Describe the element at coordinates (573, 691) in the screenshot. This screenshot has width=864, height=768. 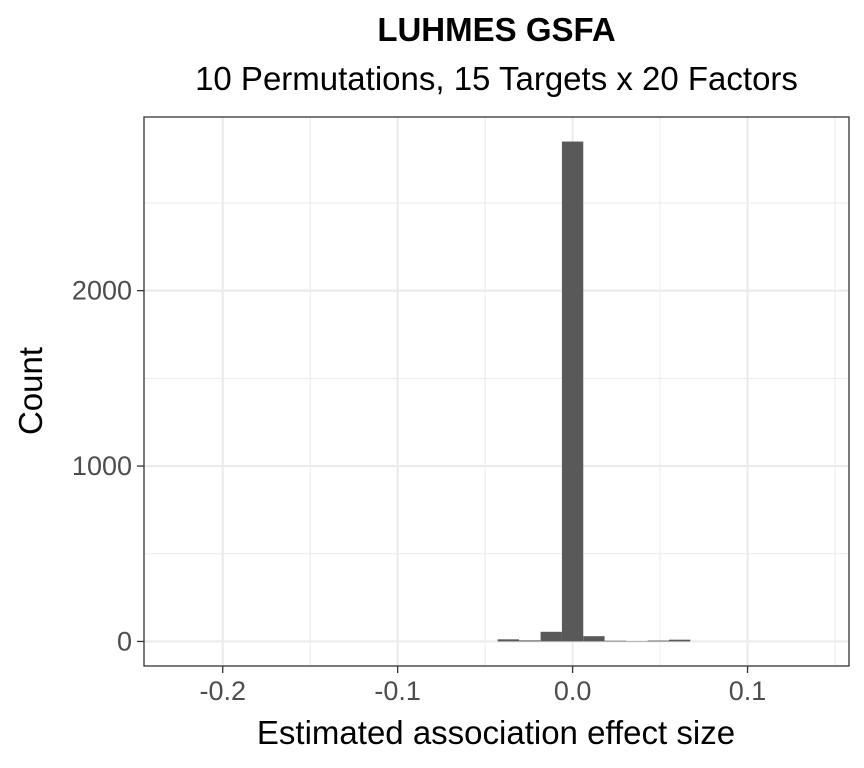
I see `x-tick-label: 0.0` at that location.